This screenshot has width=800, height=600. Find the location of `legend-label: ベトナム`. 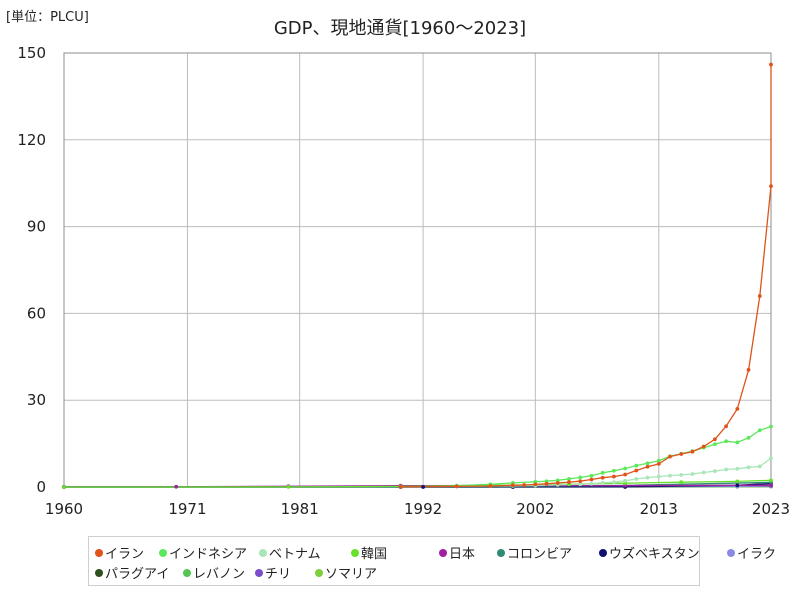

legend-label: ベトナム is located at coordinates (295, 554).